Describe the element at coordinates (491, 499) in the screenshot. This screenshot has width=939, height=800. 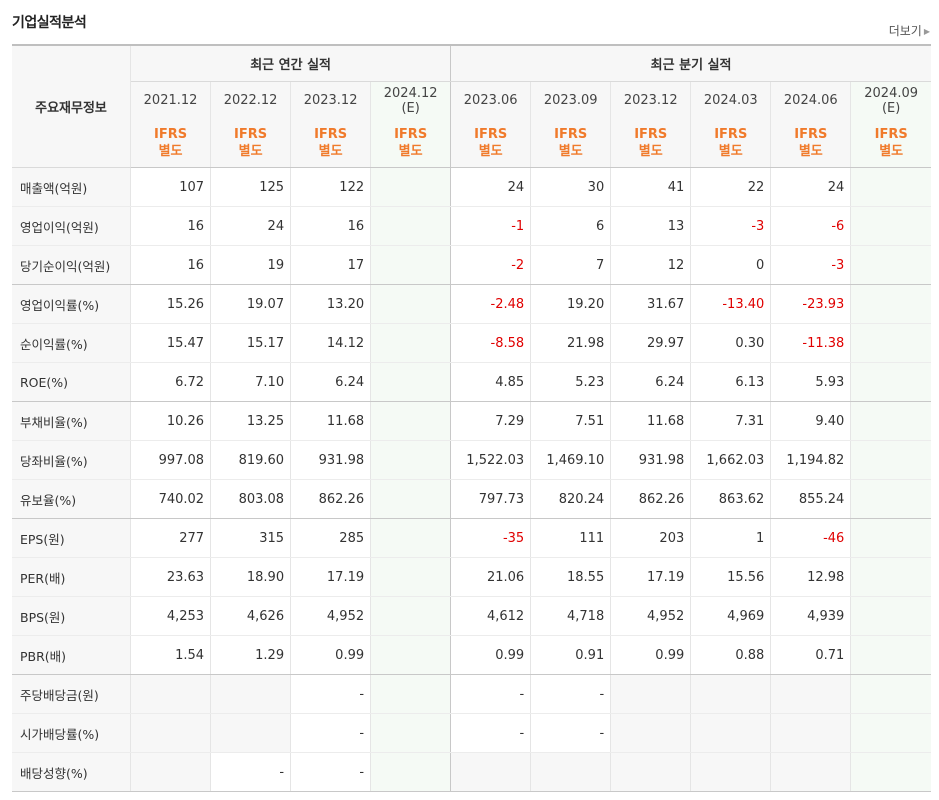
I see `table-cell: 797.73` at that location.